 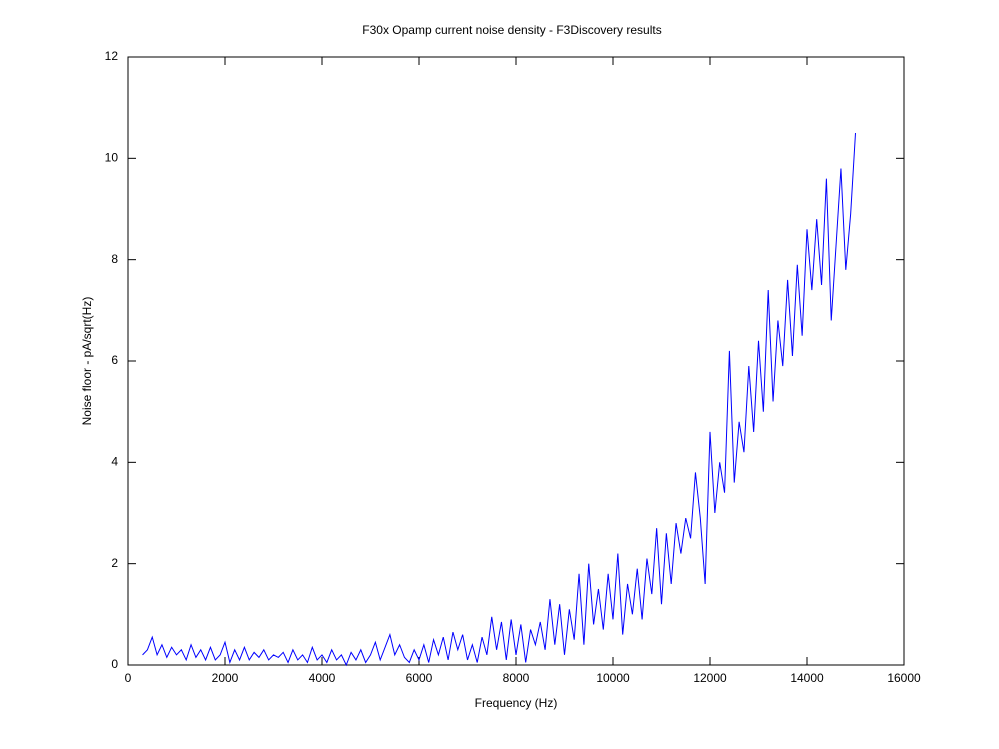 What do you see at coordinates (710, 678) in the screenshot?
I see `x-tick-label: 12000` at bounding box center [710, 678].